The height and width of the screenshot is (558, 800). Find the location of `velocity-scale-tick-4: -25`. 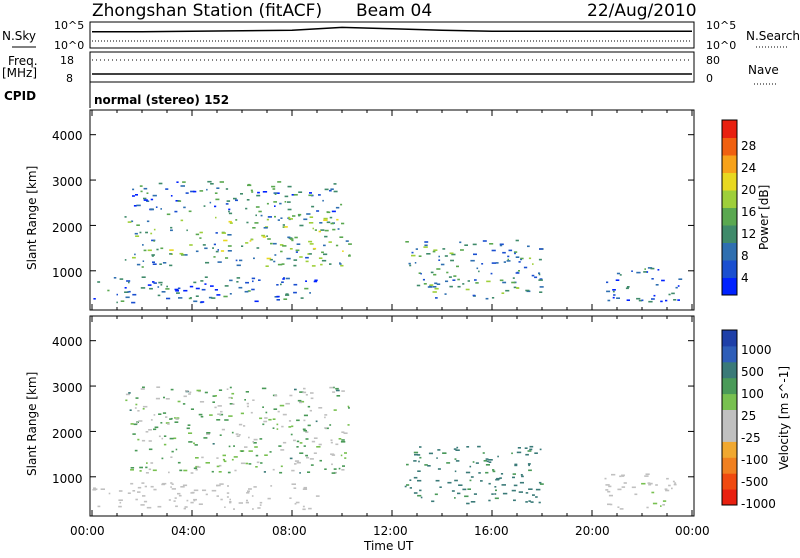

velocity-scale-tick-4: -25 is located at coordinates (751, 438).